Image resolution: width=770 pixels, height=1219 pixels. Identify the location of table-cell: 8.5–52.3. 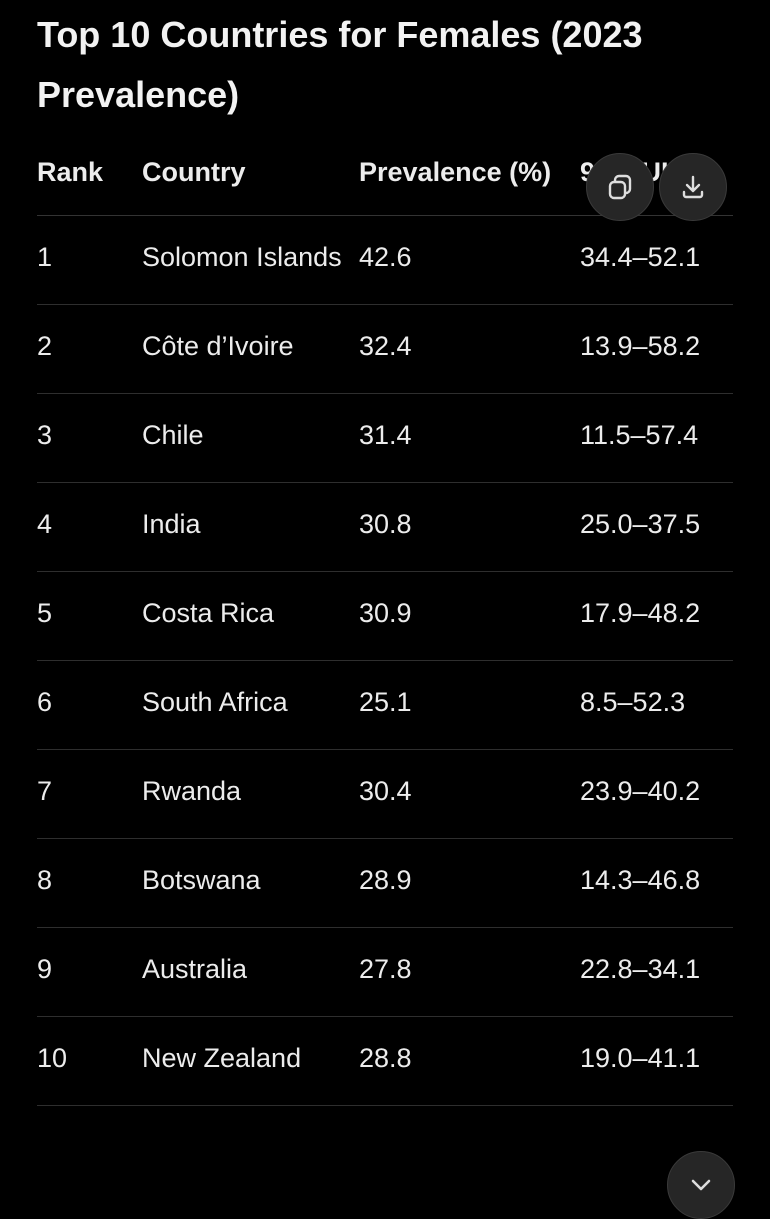
(656, 705).